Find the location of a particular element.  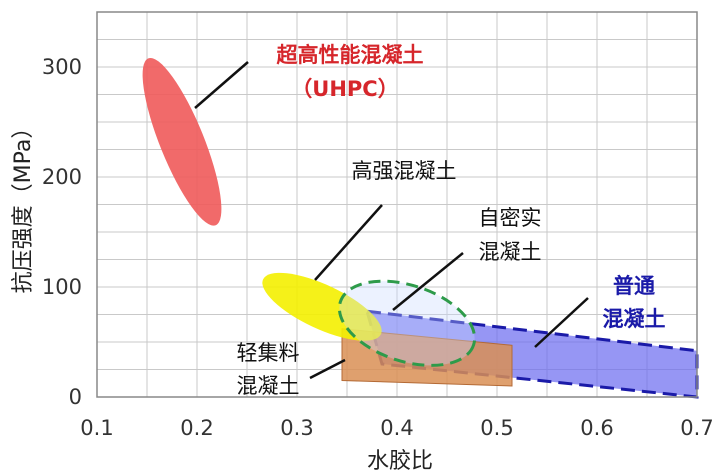

region-uhpc is located at coordinates (182, 141).